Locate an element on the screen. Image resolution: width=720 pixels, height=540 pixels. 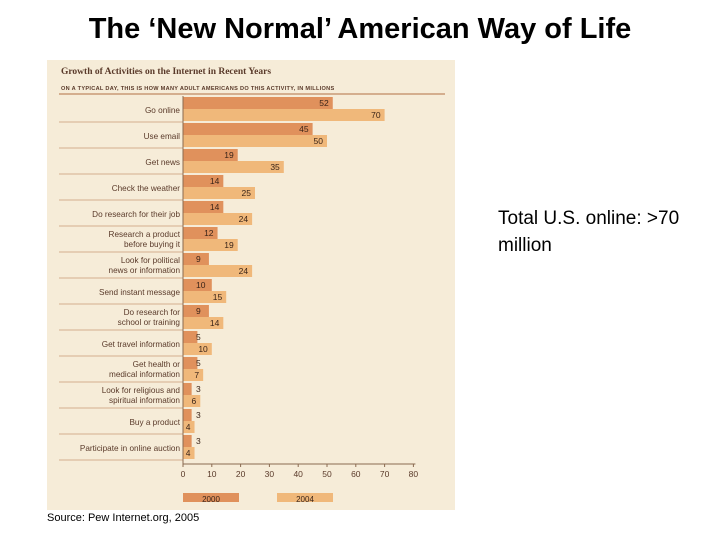
x-tick-label: 60 is located at coordinates (356, 474).